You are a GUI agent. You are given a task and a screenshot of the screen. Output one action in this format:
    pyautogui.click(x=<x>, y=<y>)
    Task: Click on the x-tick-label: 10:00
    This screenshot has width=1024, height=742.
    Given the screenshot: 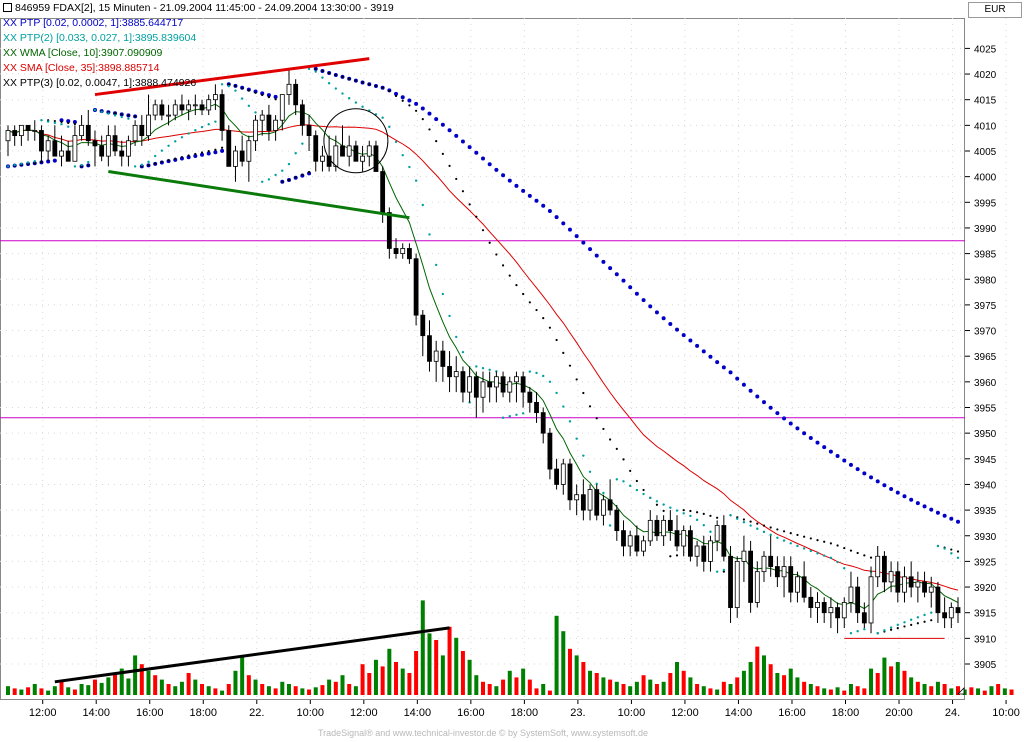 What is the action you would take?
    pyautogui.click(x=632, y=713)
    